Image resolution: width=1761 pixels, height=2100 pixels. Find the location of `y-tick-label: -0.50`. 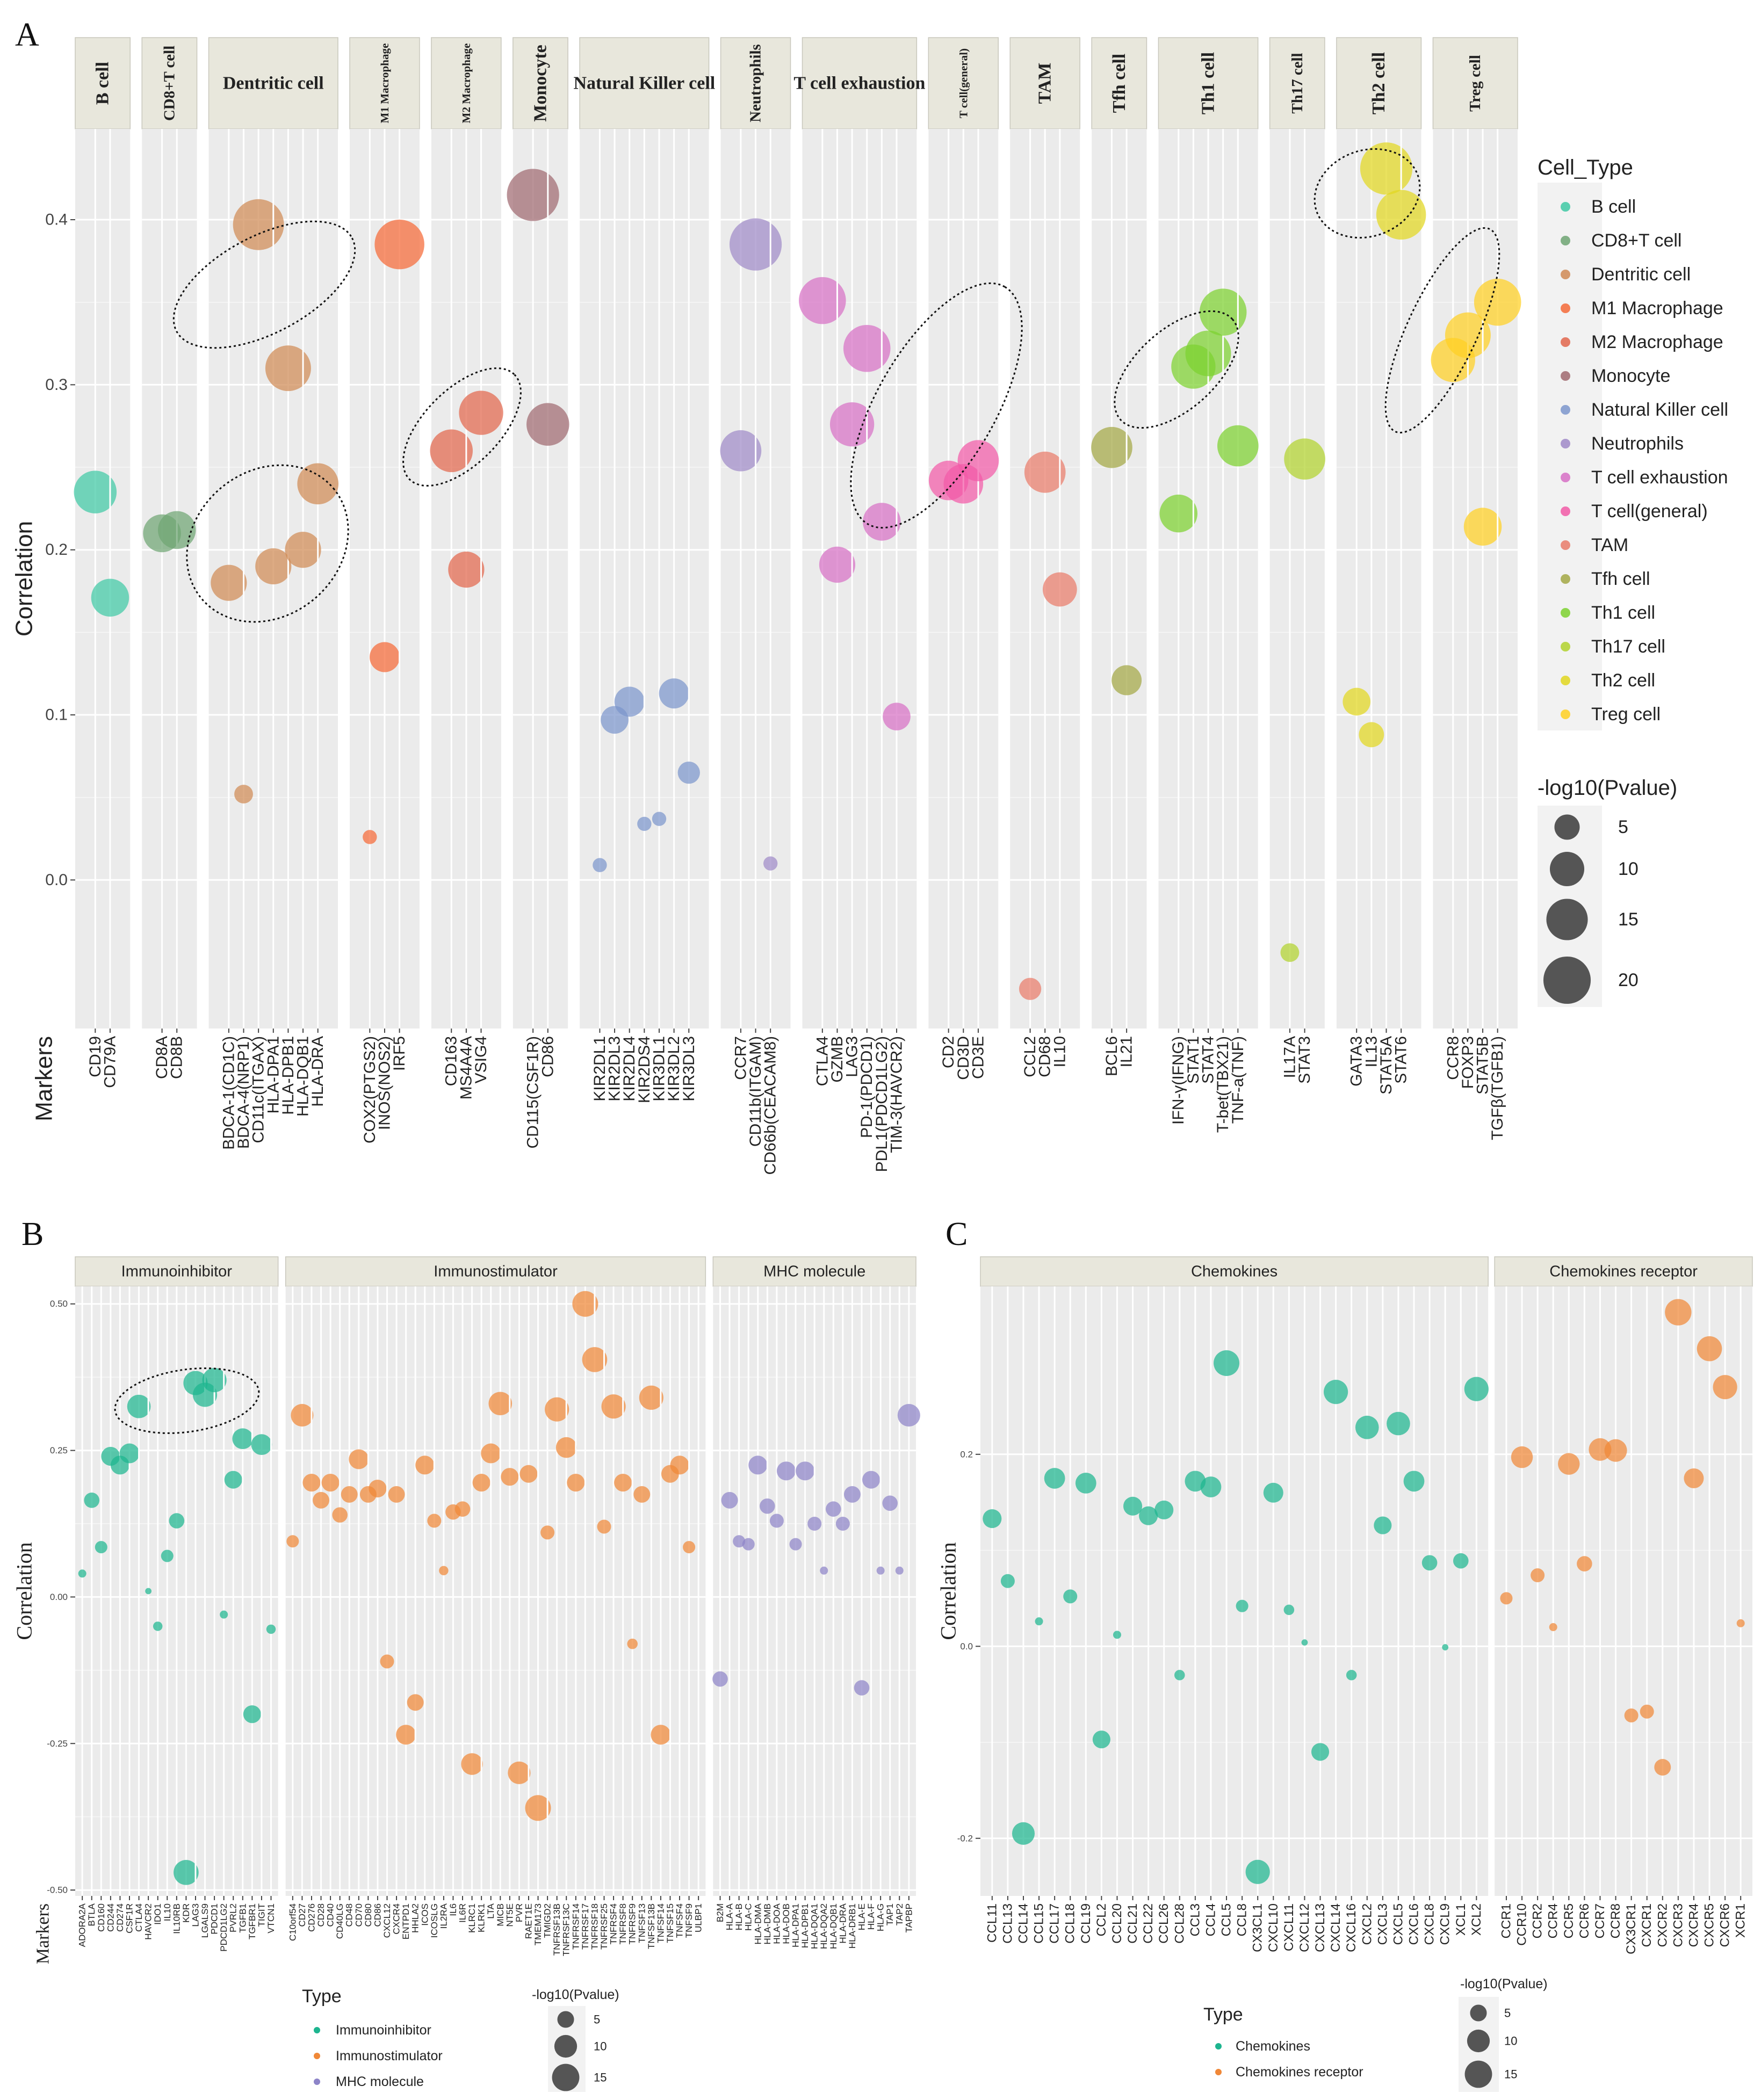

y-tick-label: -0.50 is located at coordinates (57, 1890).